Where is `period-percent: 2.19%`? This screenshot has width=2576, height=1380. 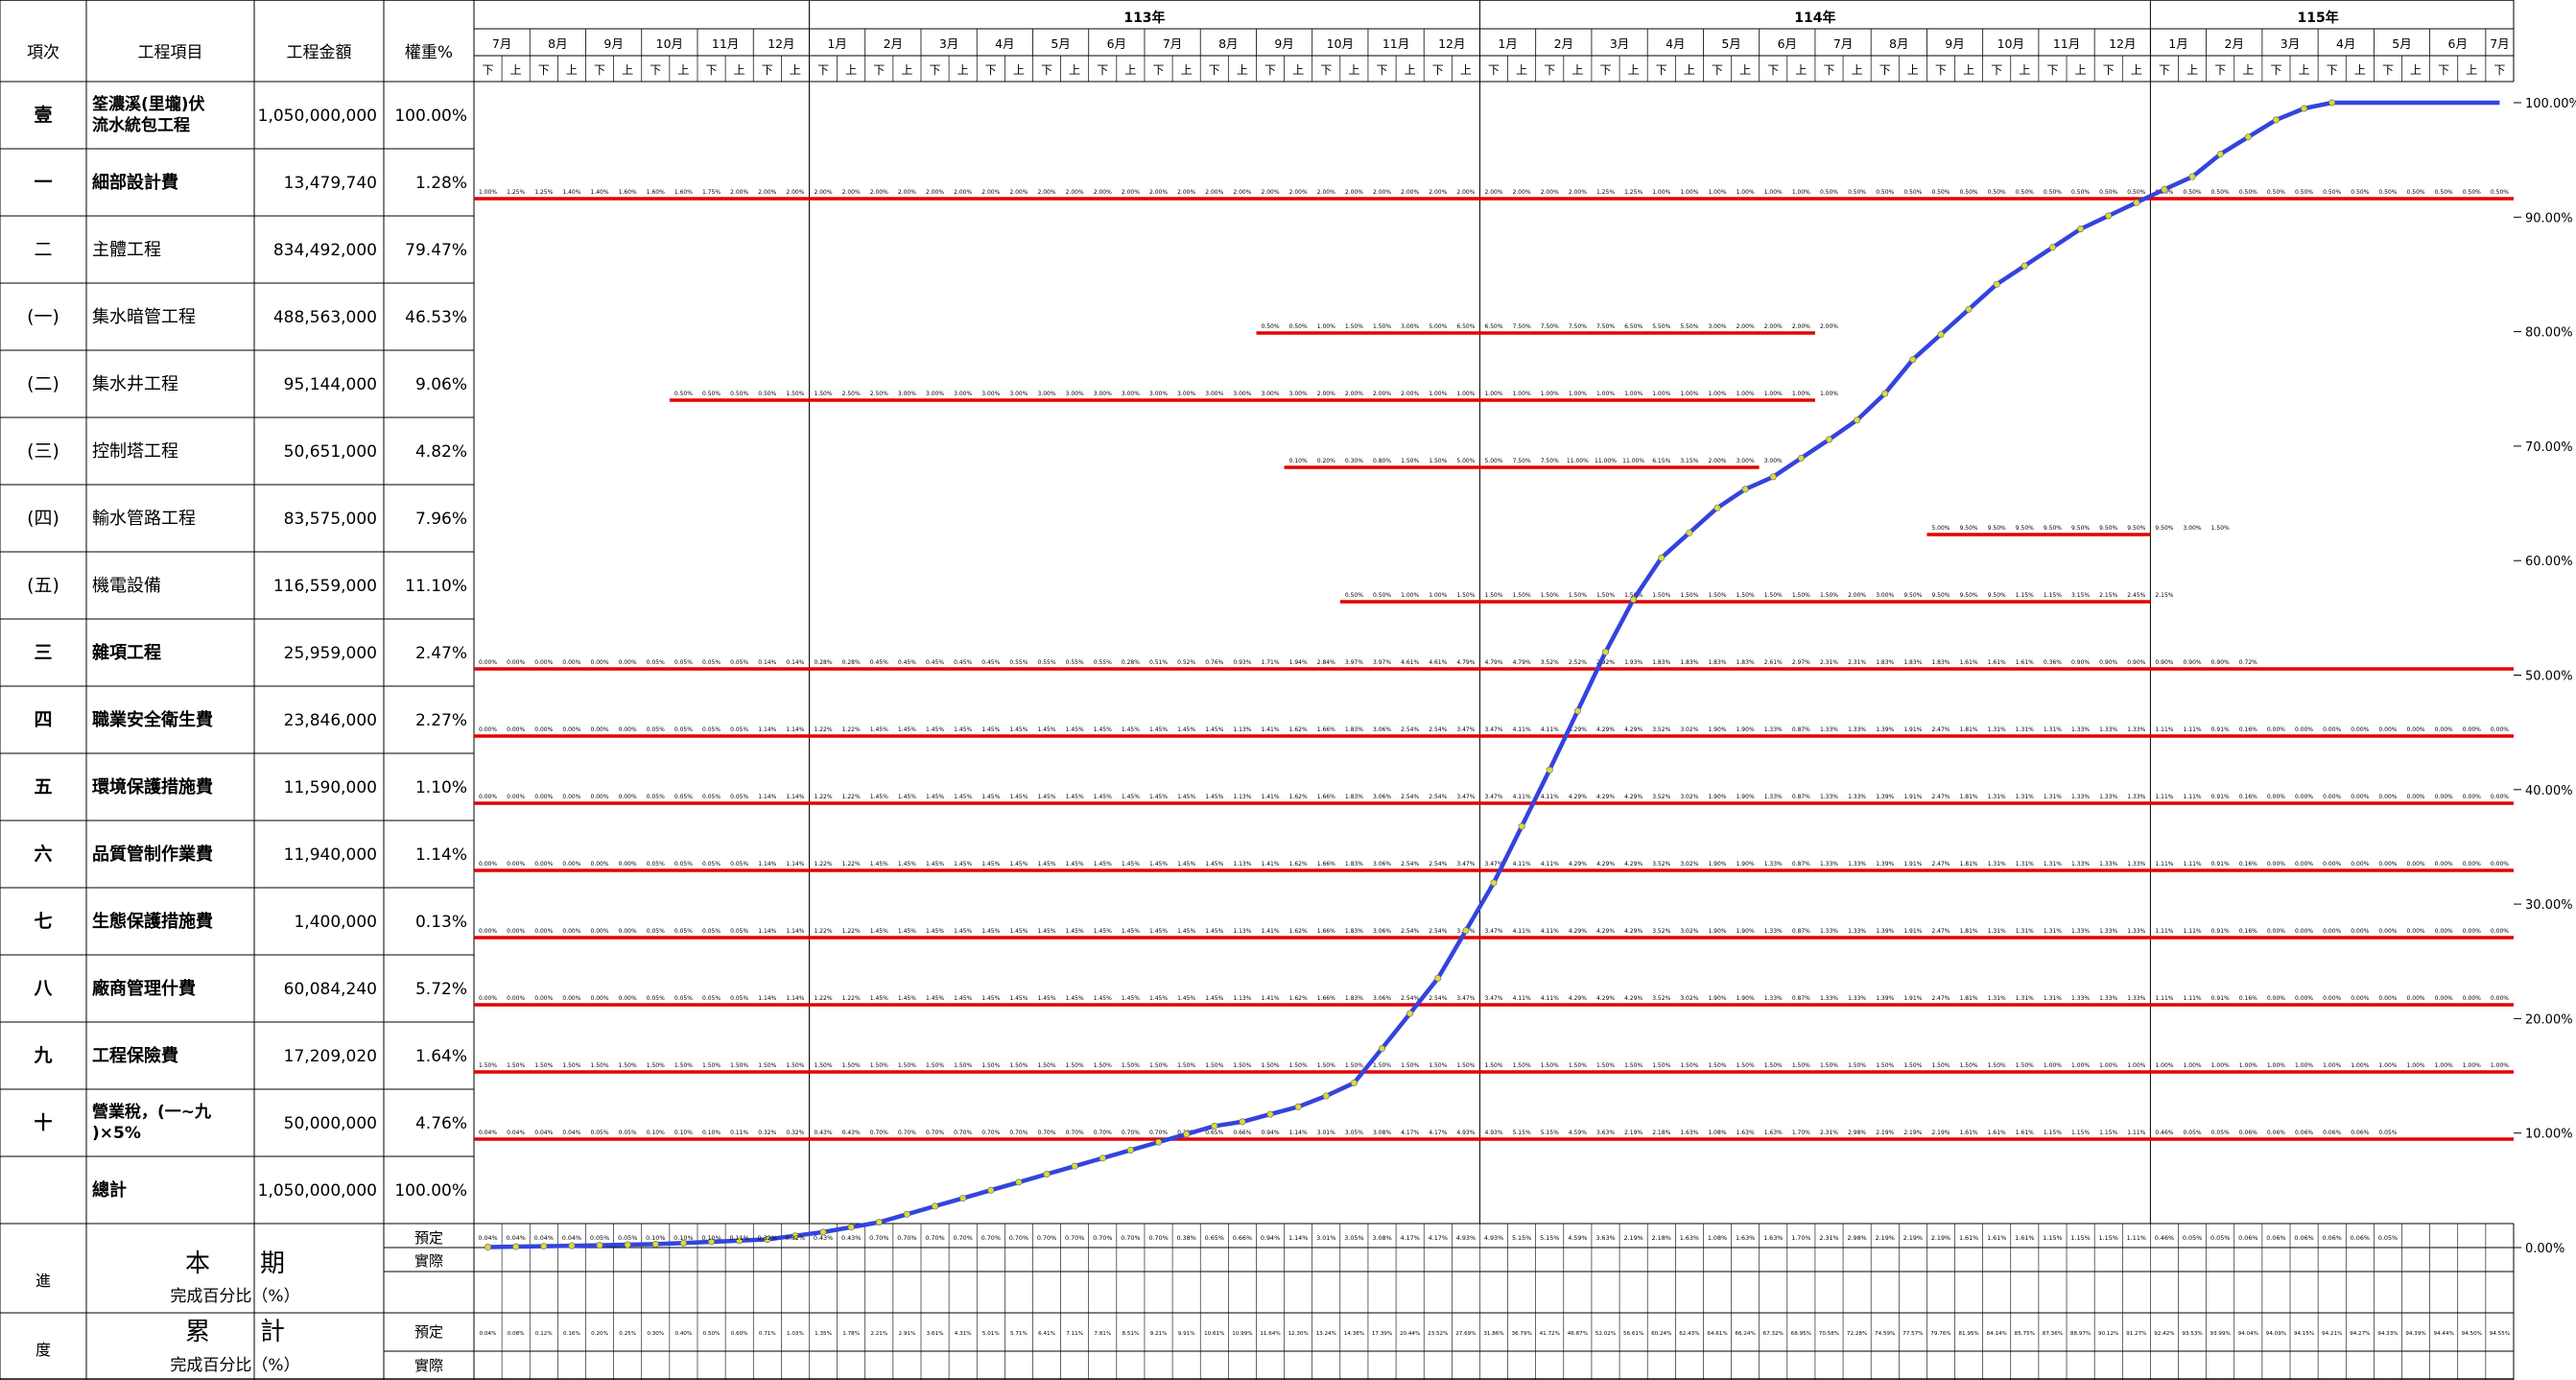 period-percent: 2.19% is located at coordinates (1941, 1133).